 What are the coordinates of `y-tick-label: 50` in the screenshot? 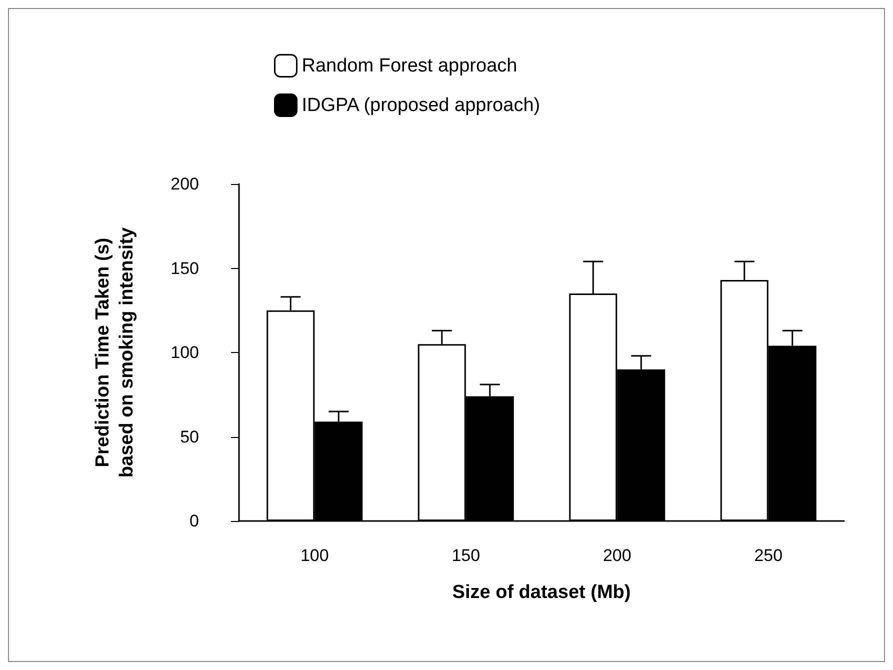 It's located at (189, 436).